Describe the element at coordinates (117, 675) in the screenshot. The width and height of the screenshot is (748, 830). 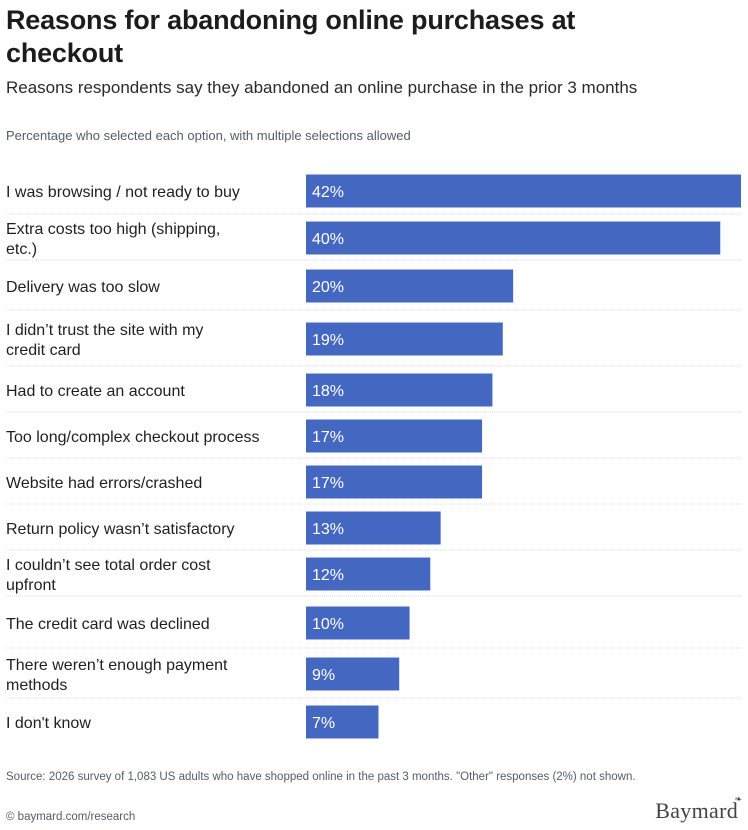
I see `category-label: There weren’t enough payment methods` at that location.